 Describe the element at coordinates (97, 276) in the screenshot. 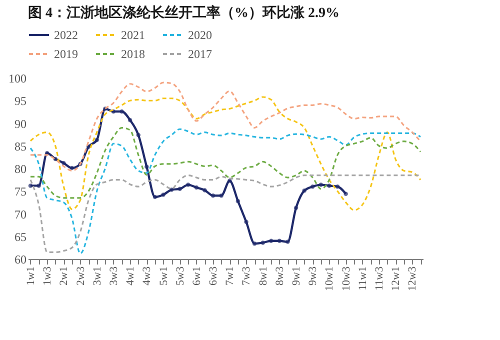

I see `x-tick-label: 3w1` at that location.